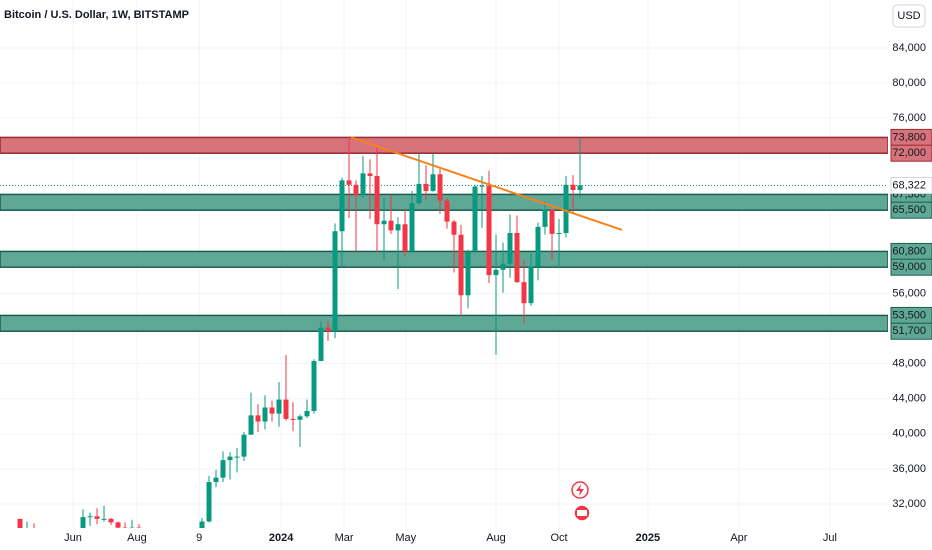  What do you see at coordinates (73, 538) in the screenshot?
I see `x-tick-label: Jun` at bounding box center [73, 538].